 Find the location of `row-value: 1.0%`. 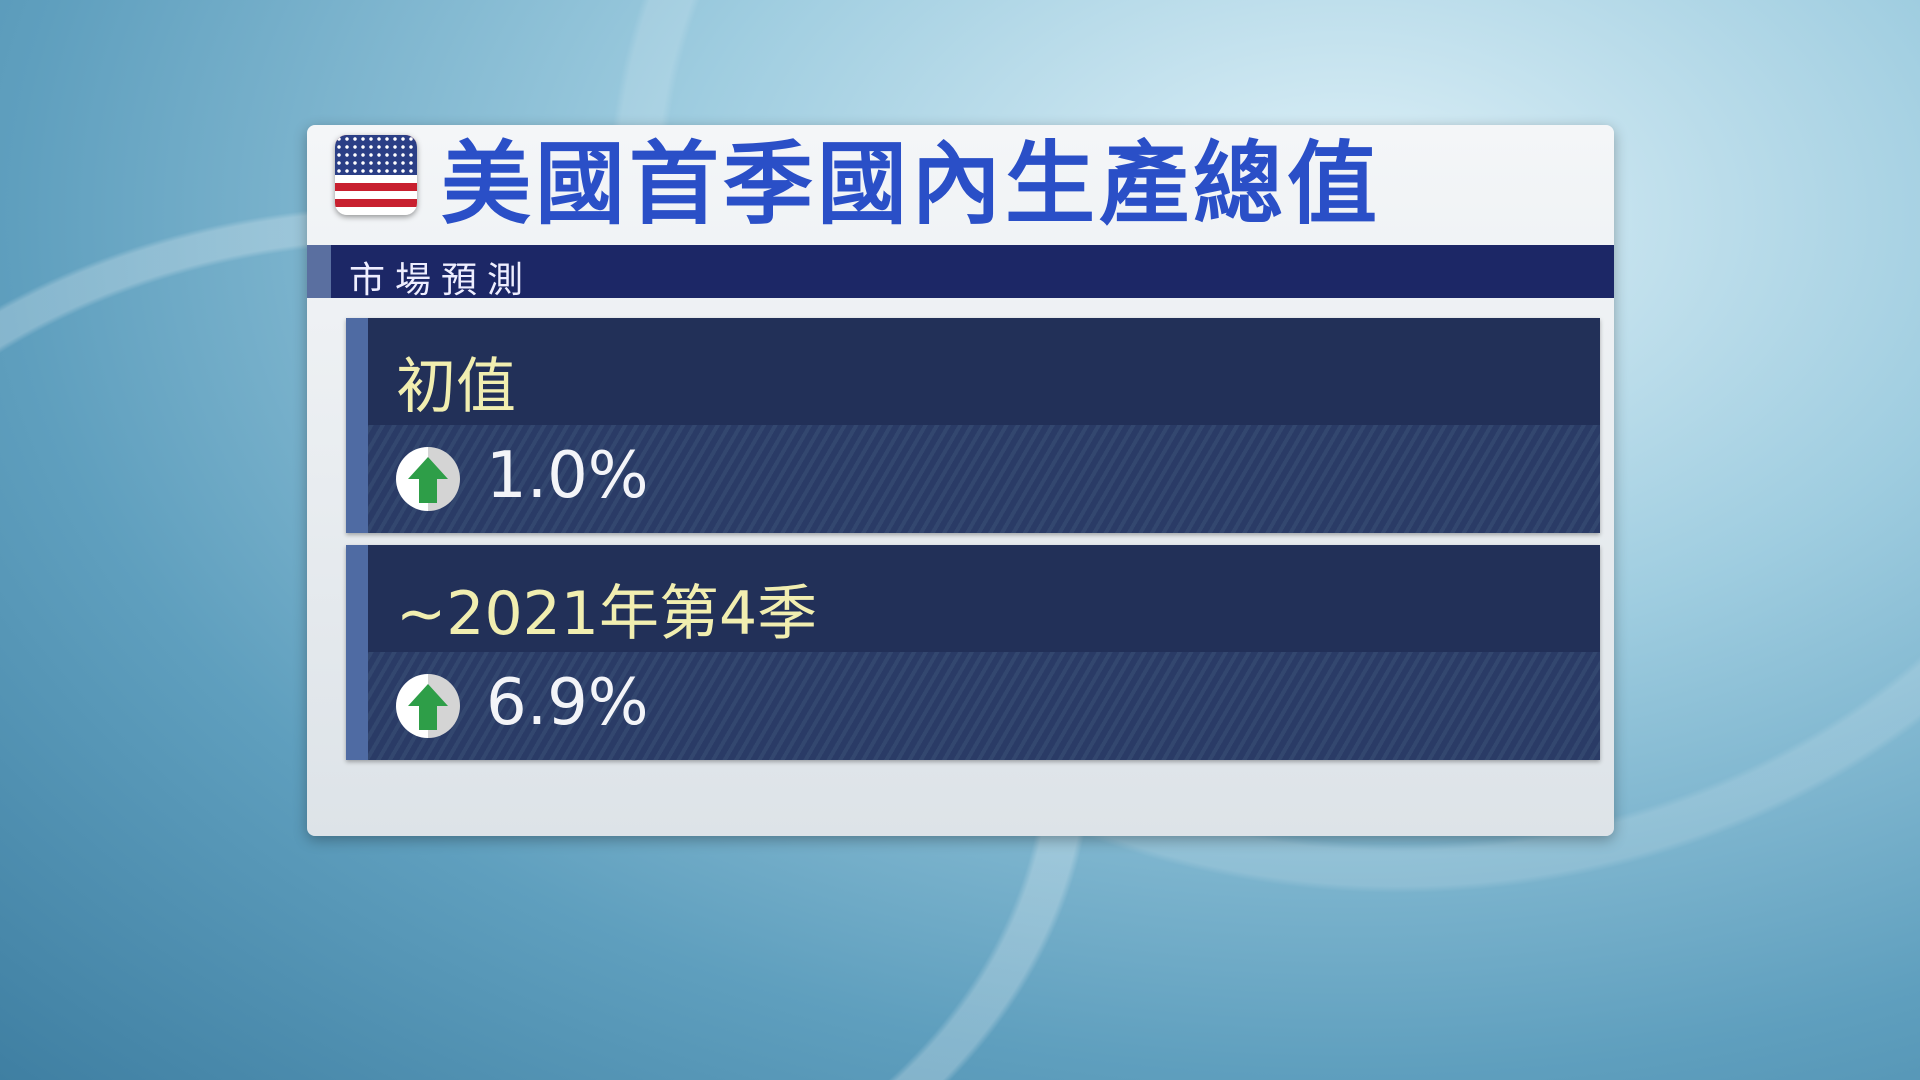

row-value: 1.0% is located at coordinates (567, 476).